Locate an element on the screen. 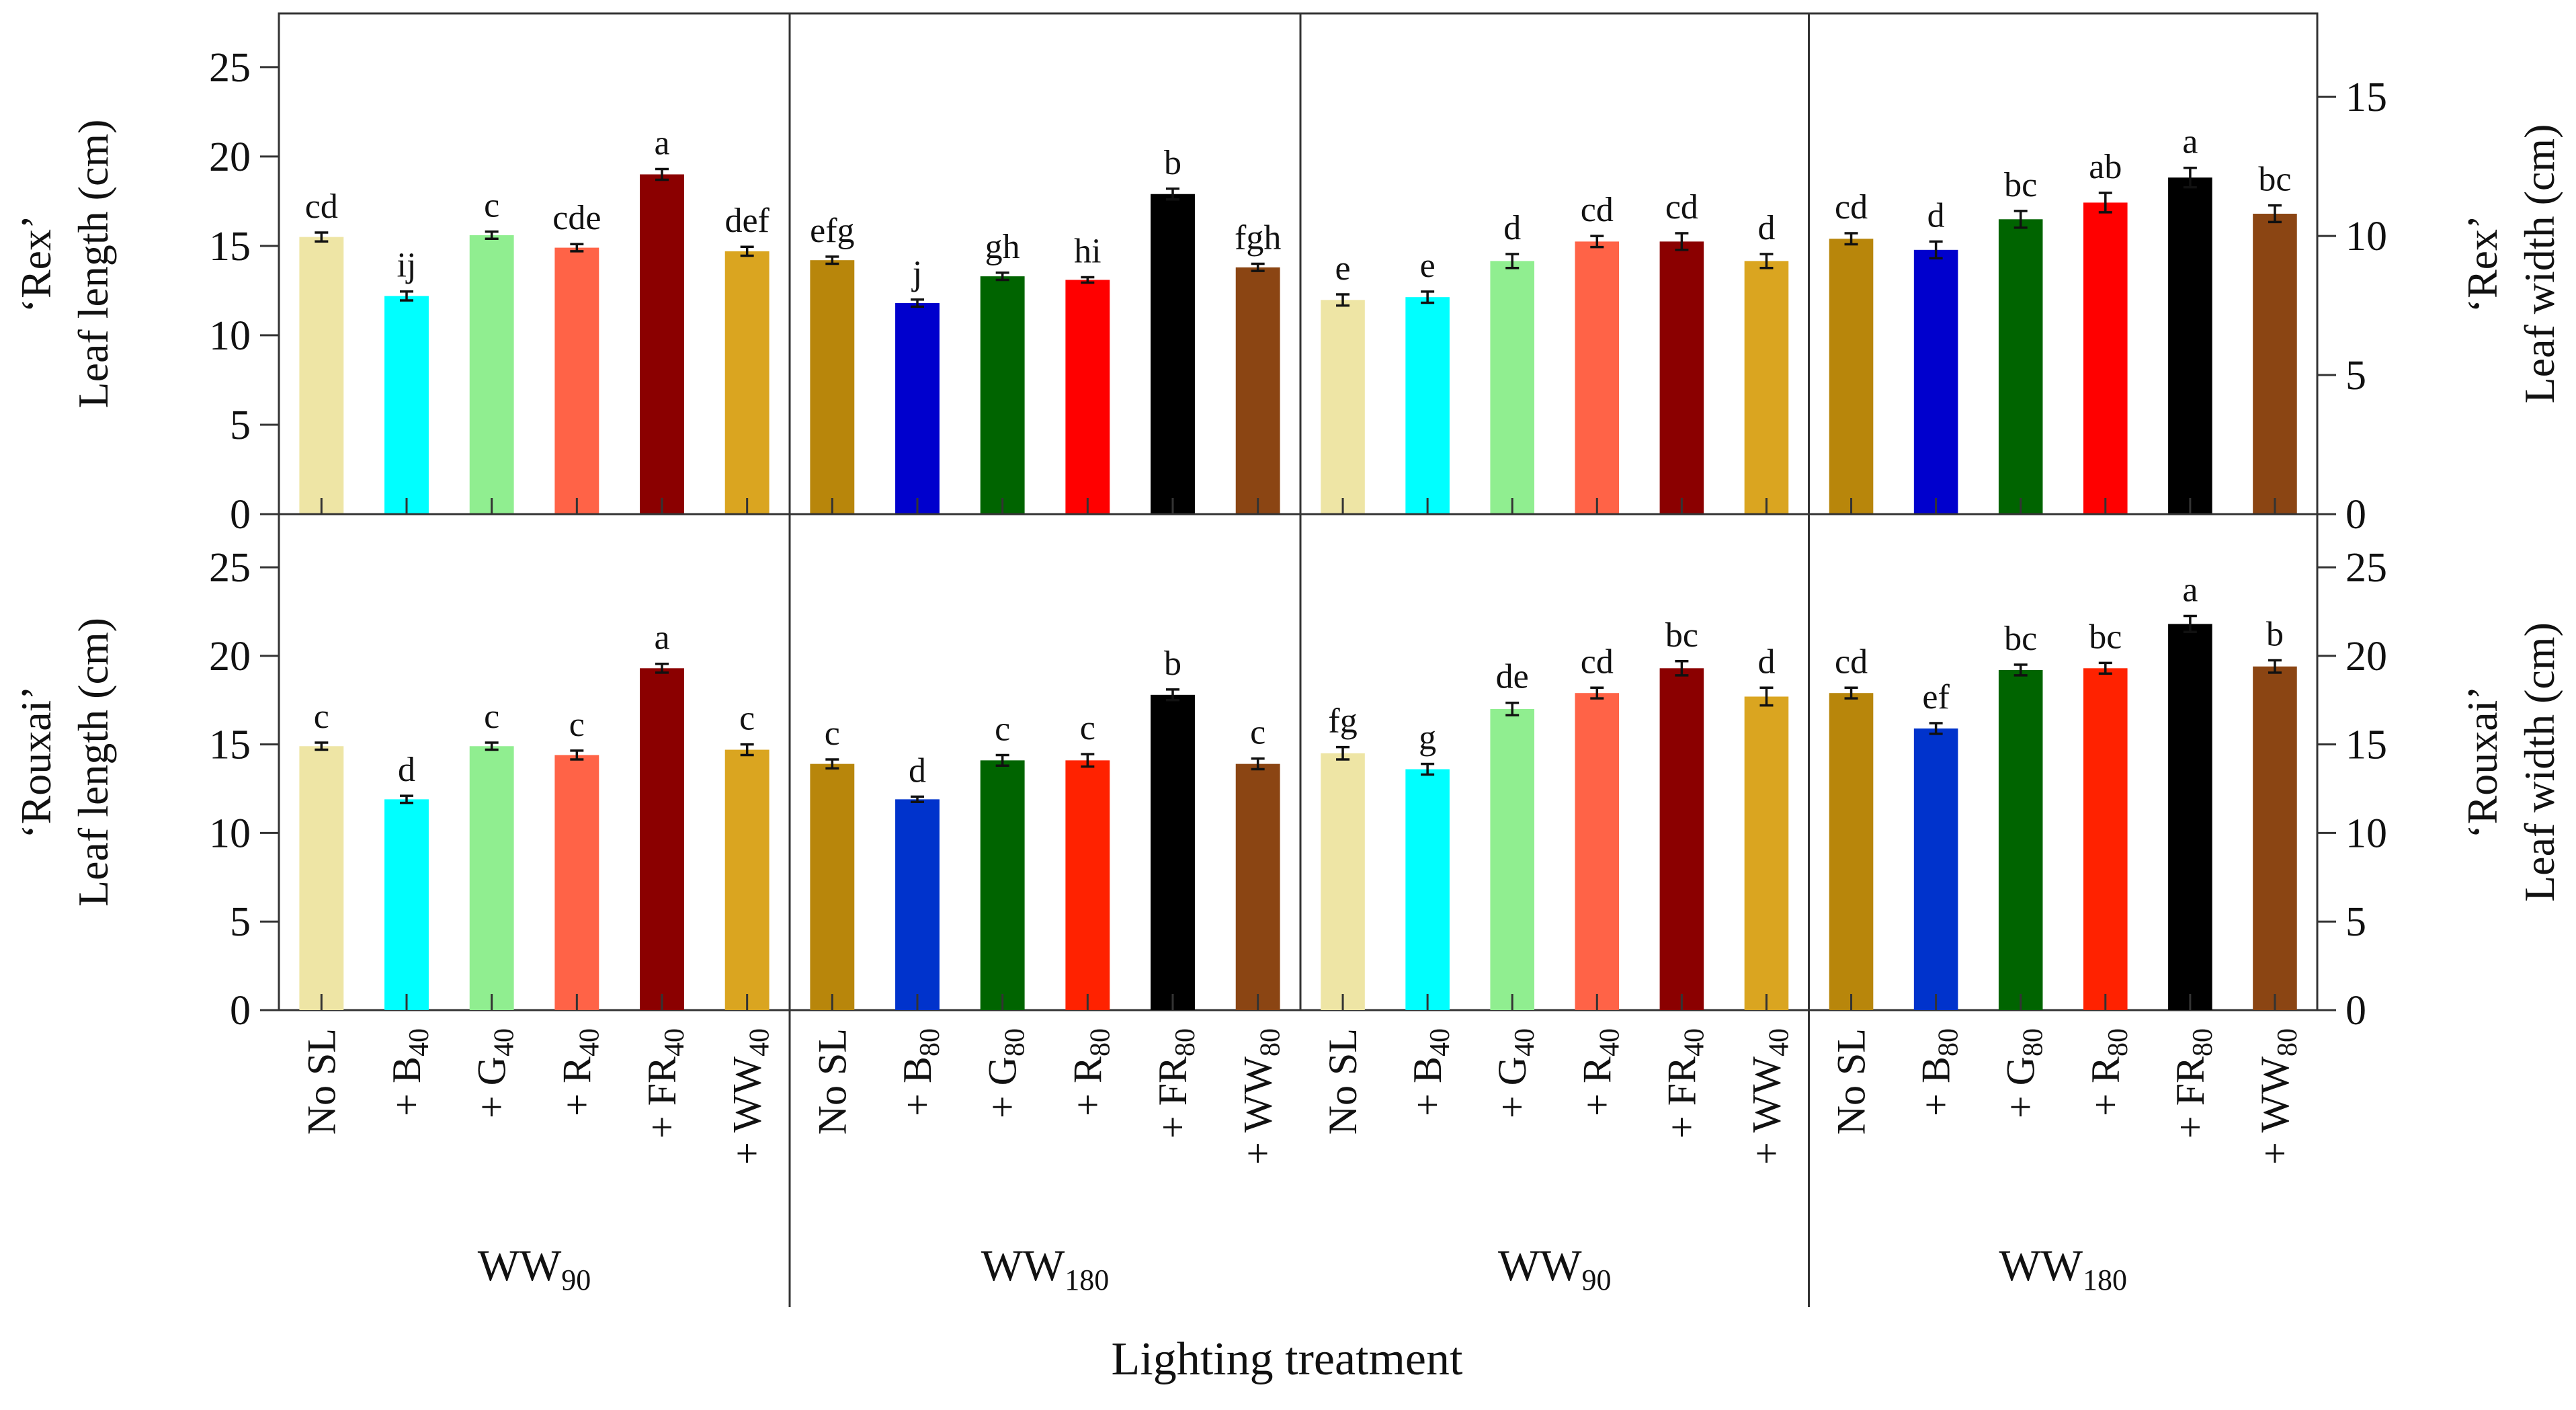  significance-letter: de is located at coordinates (1513, 677).